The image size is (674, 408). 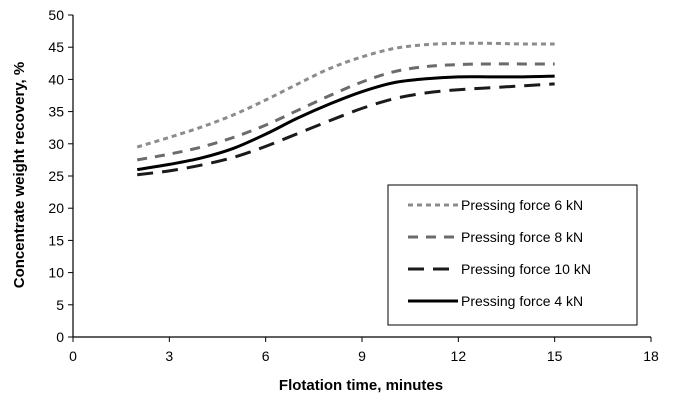 I want to click on x-tick-label: 12, so click(x=459, y=356).